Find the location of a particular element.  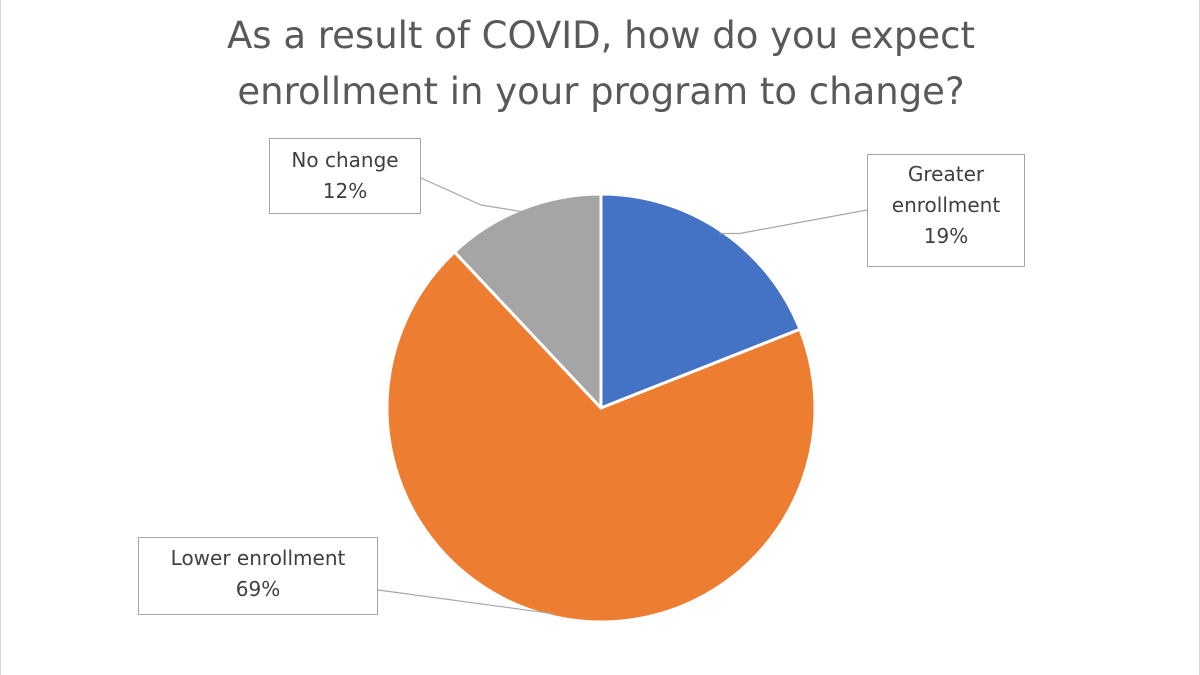

data-label-no-change-name: No change is located at coordinates (345, 160).